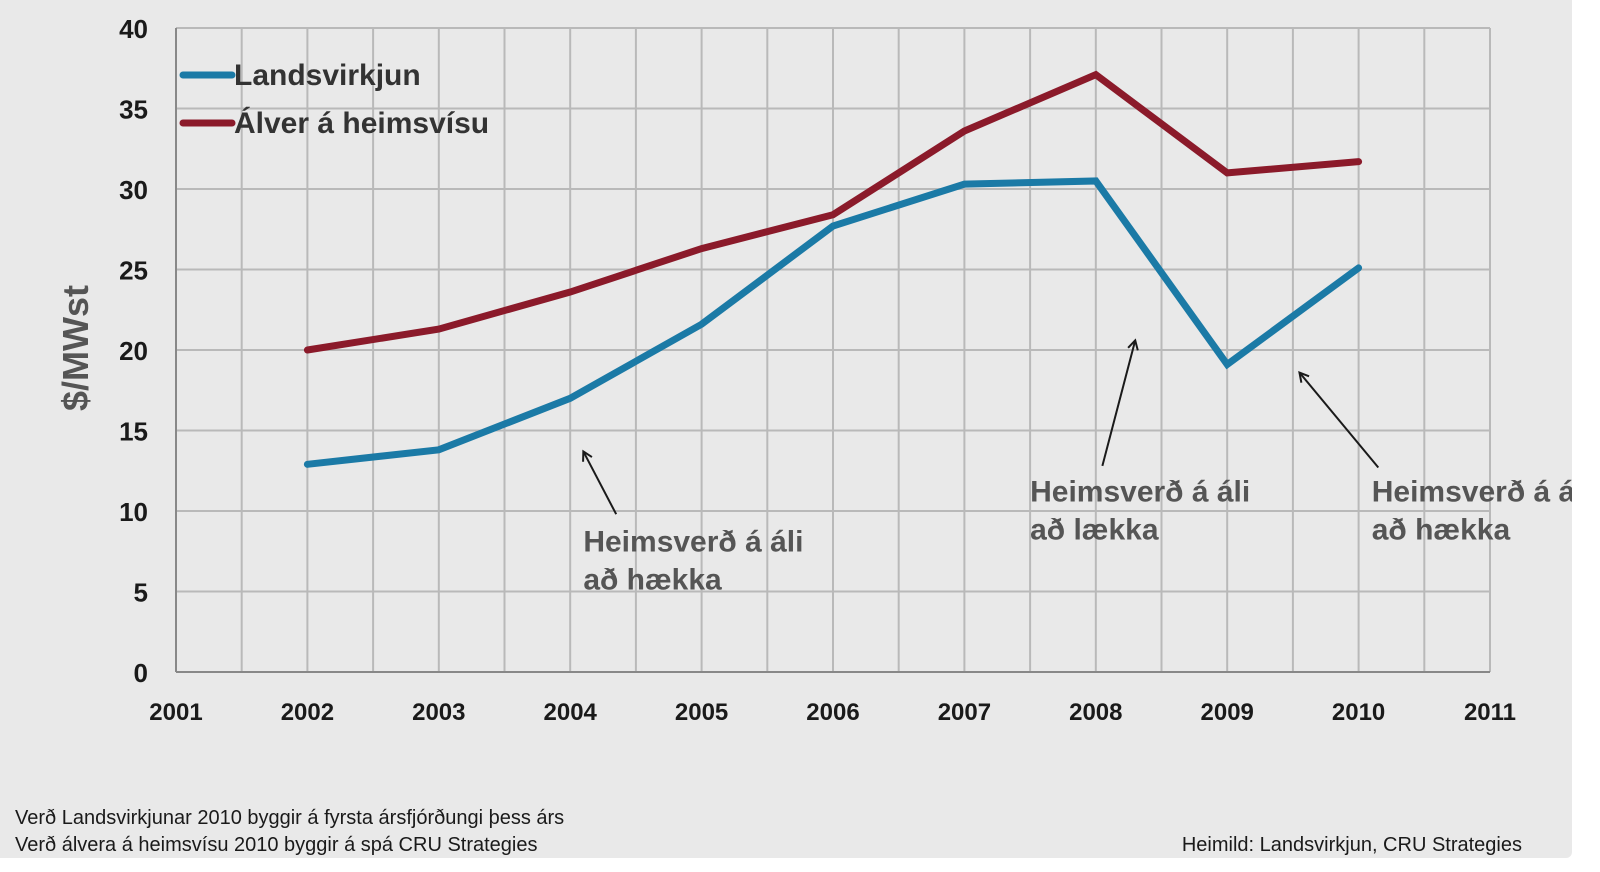 This screenshot has height=872, width=1600. Describe the element at coordinates (133, 432) in the screenshot. I see `y-tick-label: 15` at that location.